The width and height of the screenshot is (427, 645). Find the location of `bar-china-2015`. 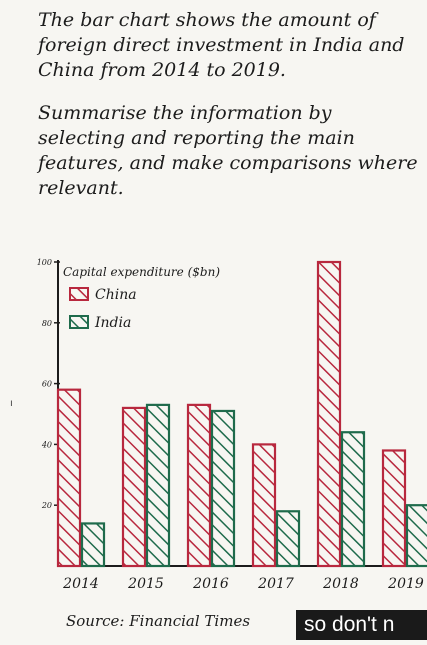

bar-china-2015 is located at coordinates (134, 487).